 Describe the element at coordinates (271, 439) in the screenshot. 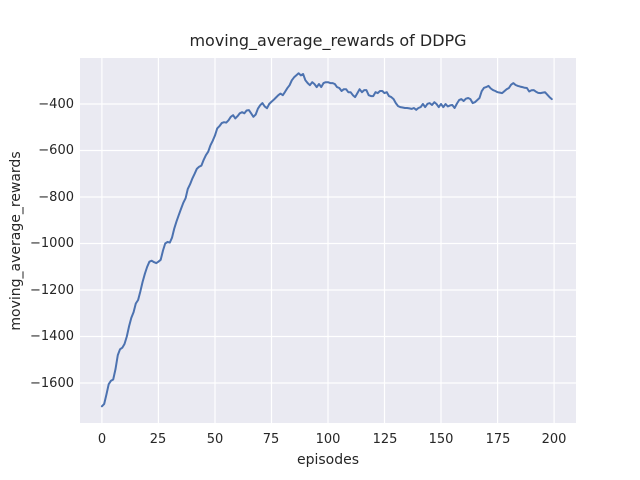

I see `x-tick-label: 75` at that location.